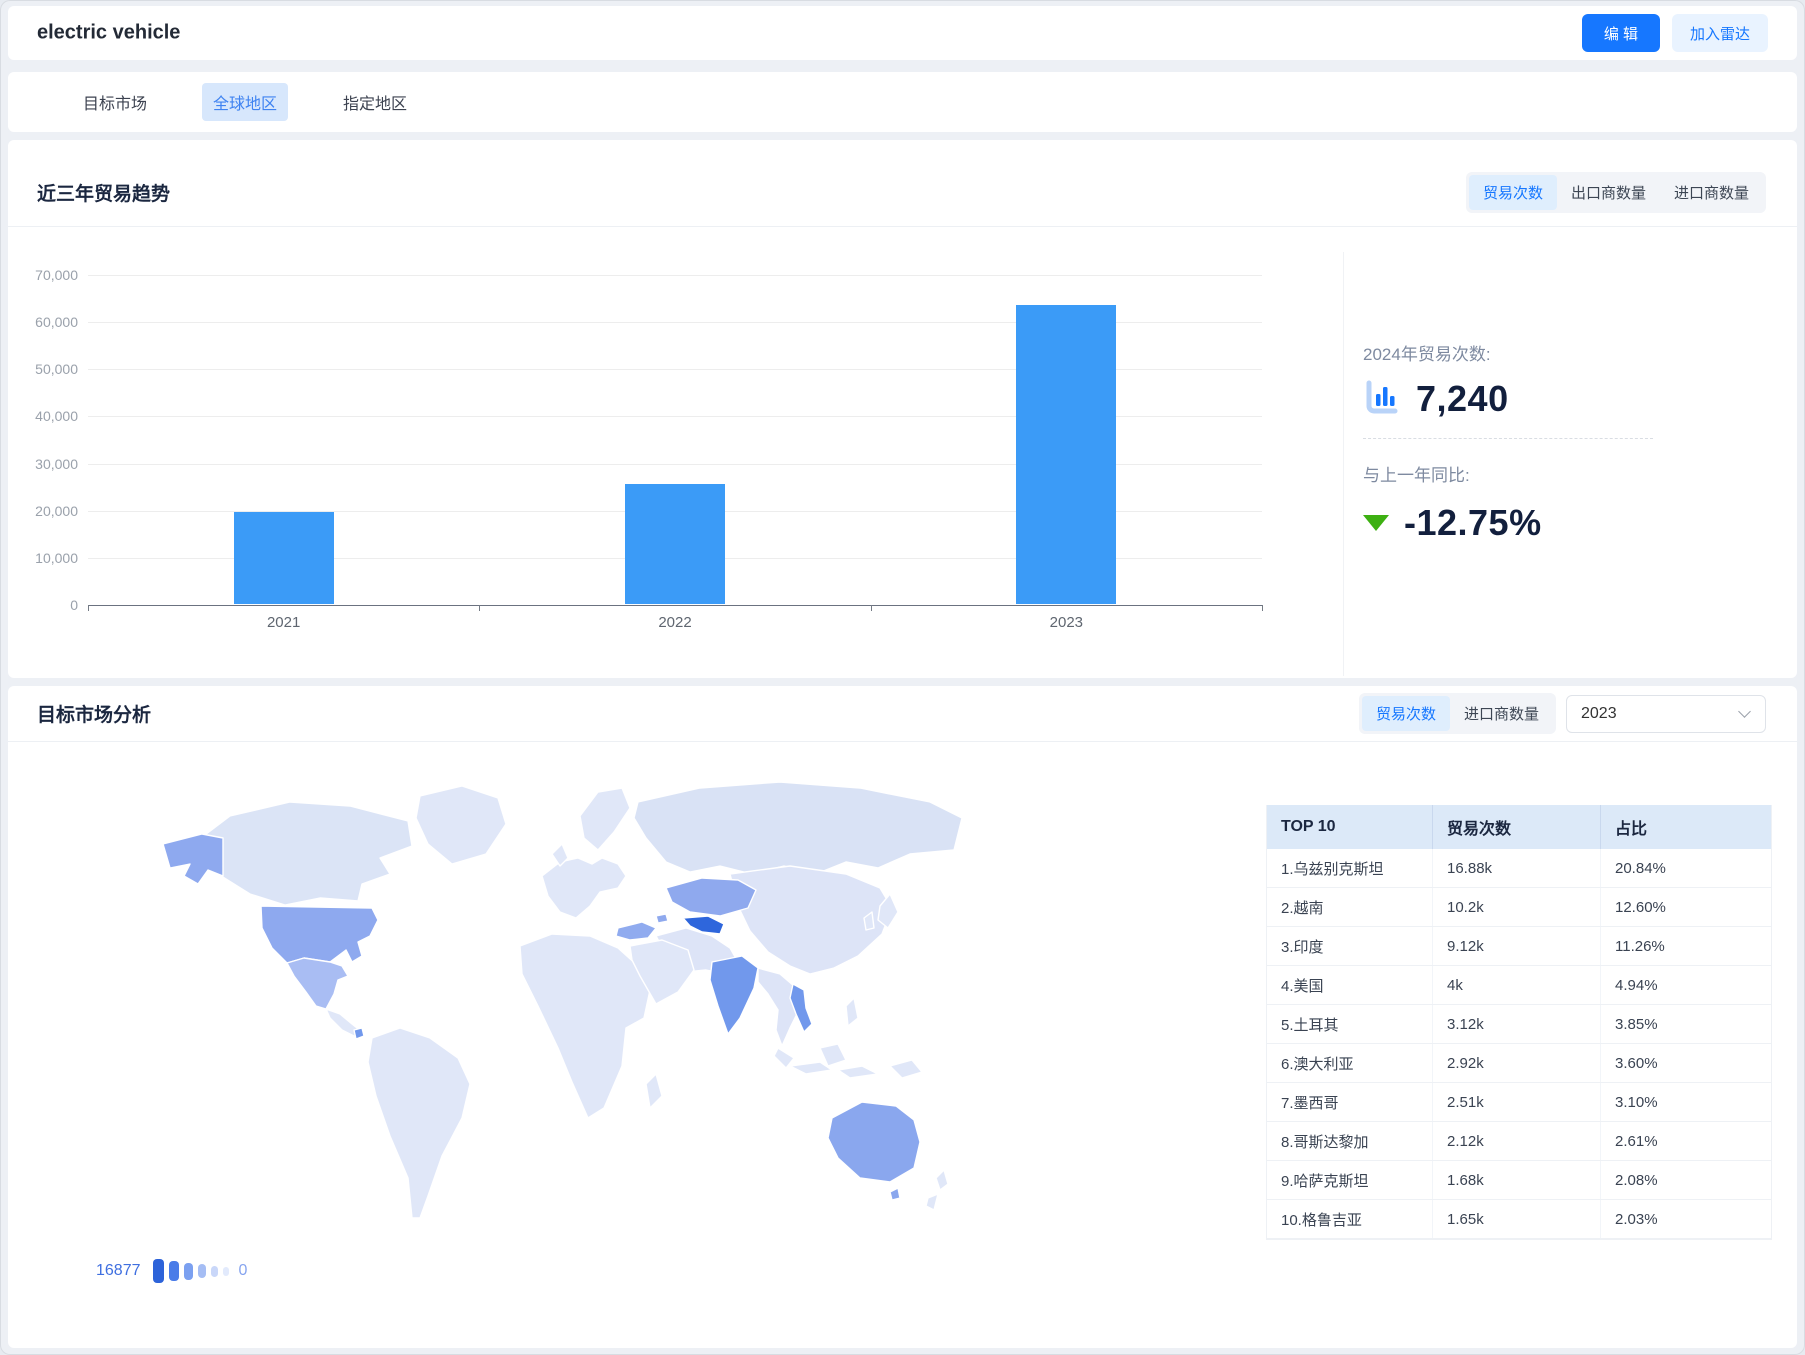 The height and width of the screenshot is (1355, 1805). What do you see at coordinates (906, 1069) in the screenshot?
I see `map-landmass-new-guinea` at bounding box center [906, 1069].